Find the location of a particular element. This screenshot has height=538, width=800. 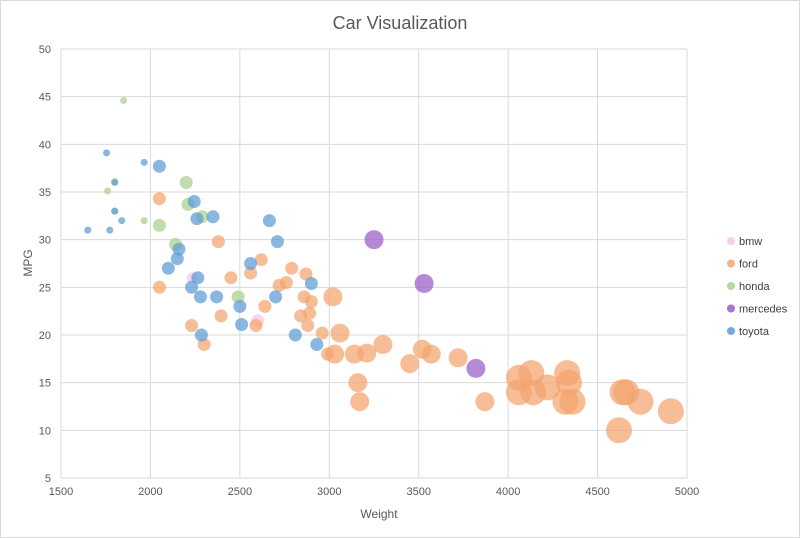

y-tick-label: 15 is located at coordinates (45, 384).